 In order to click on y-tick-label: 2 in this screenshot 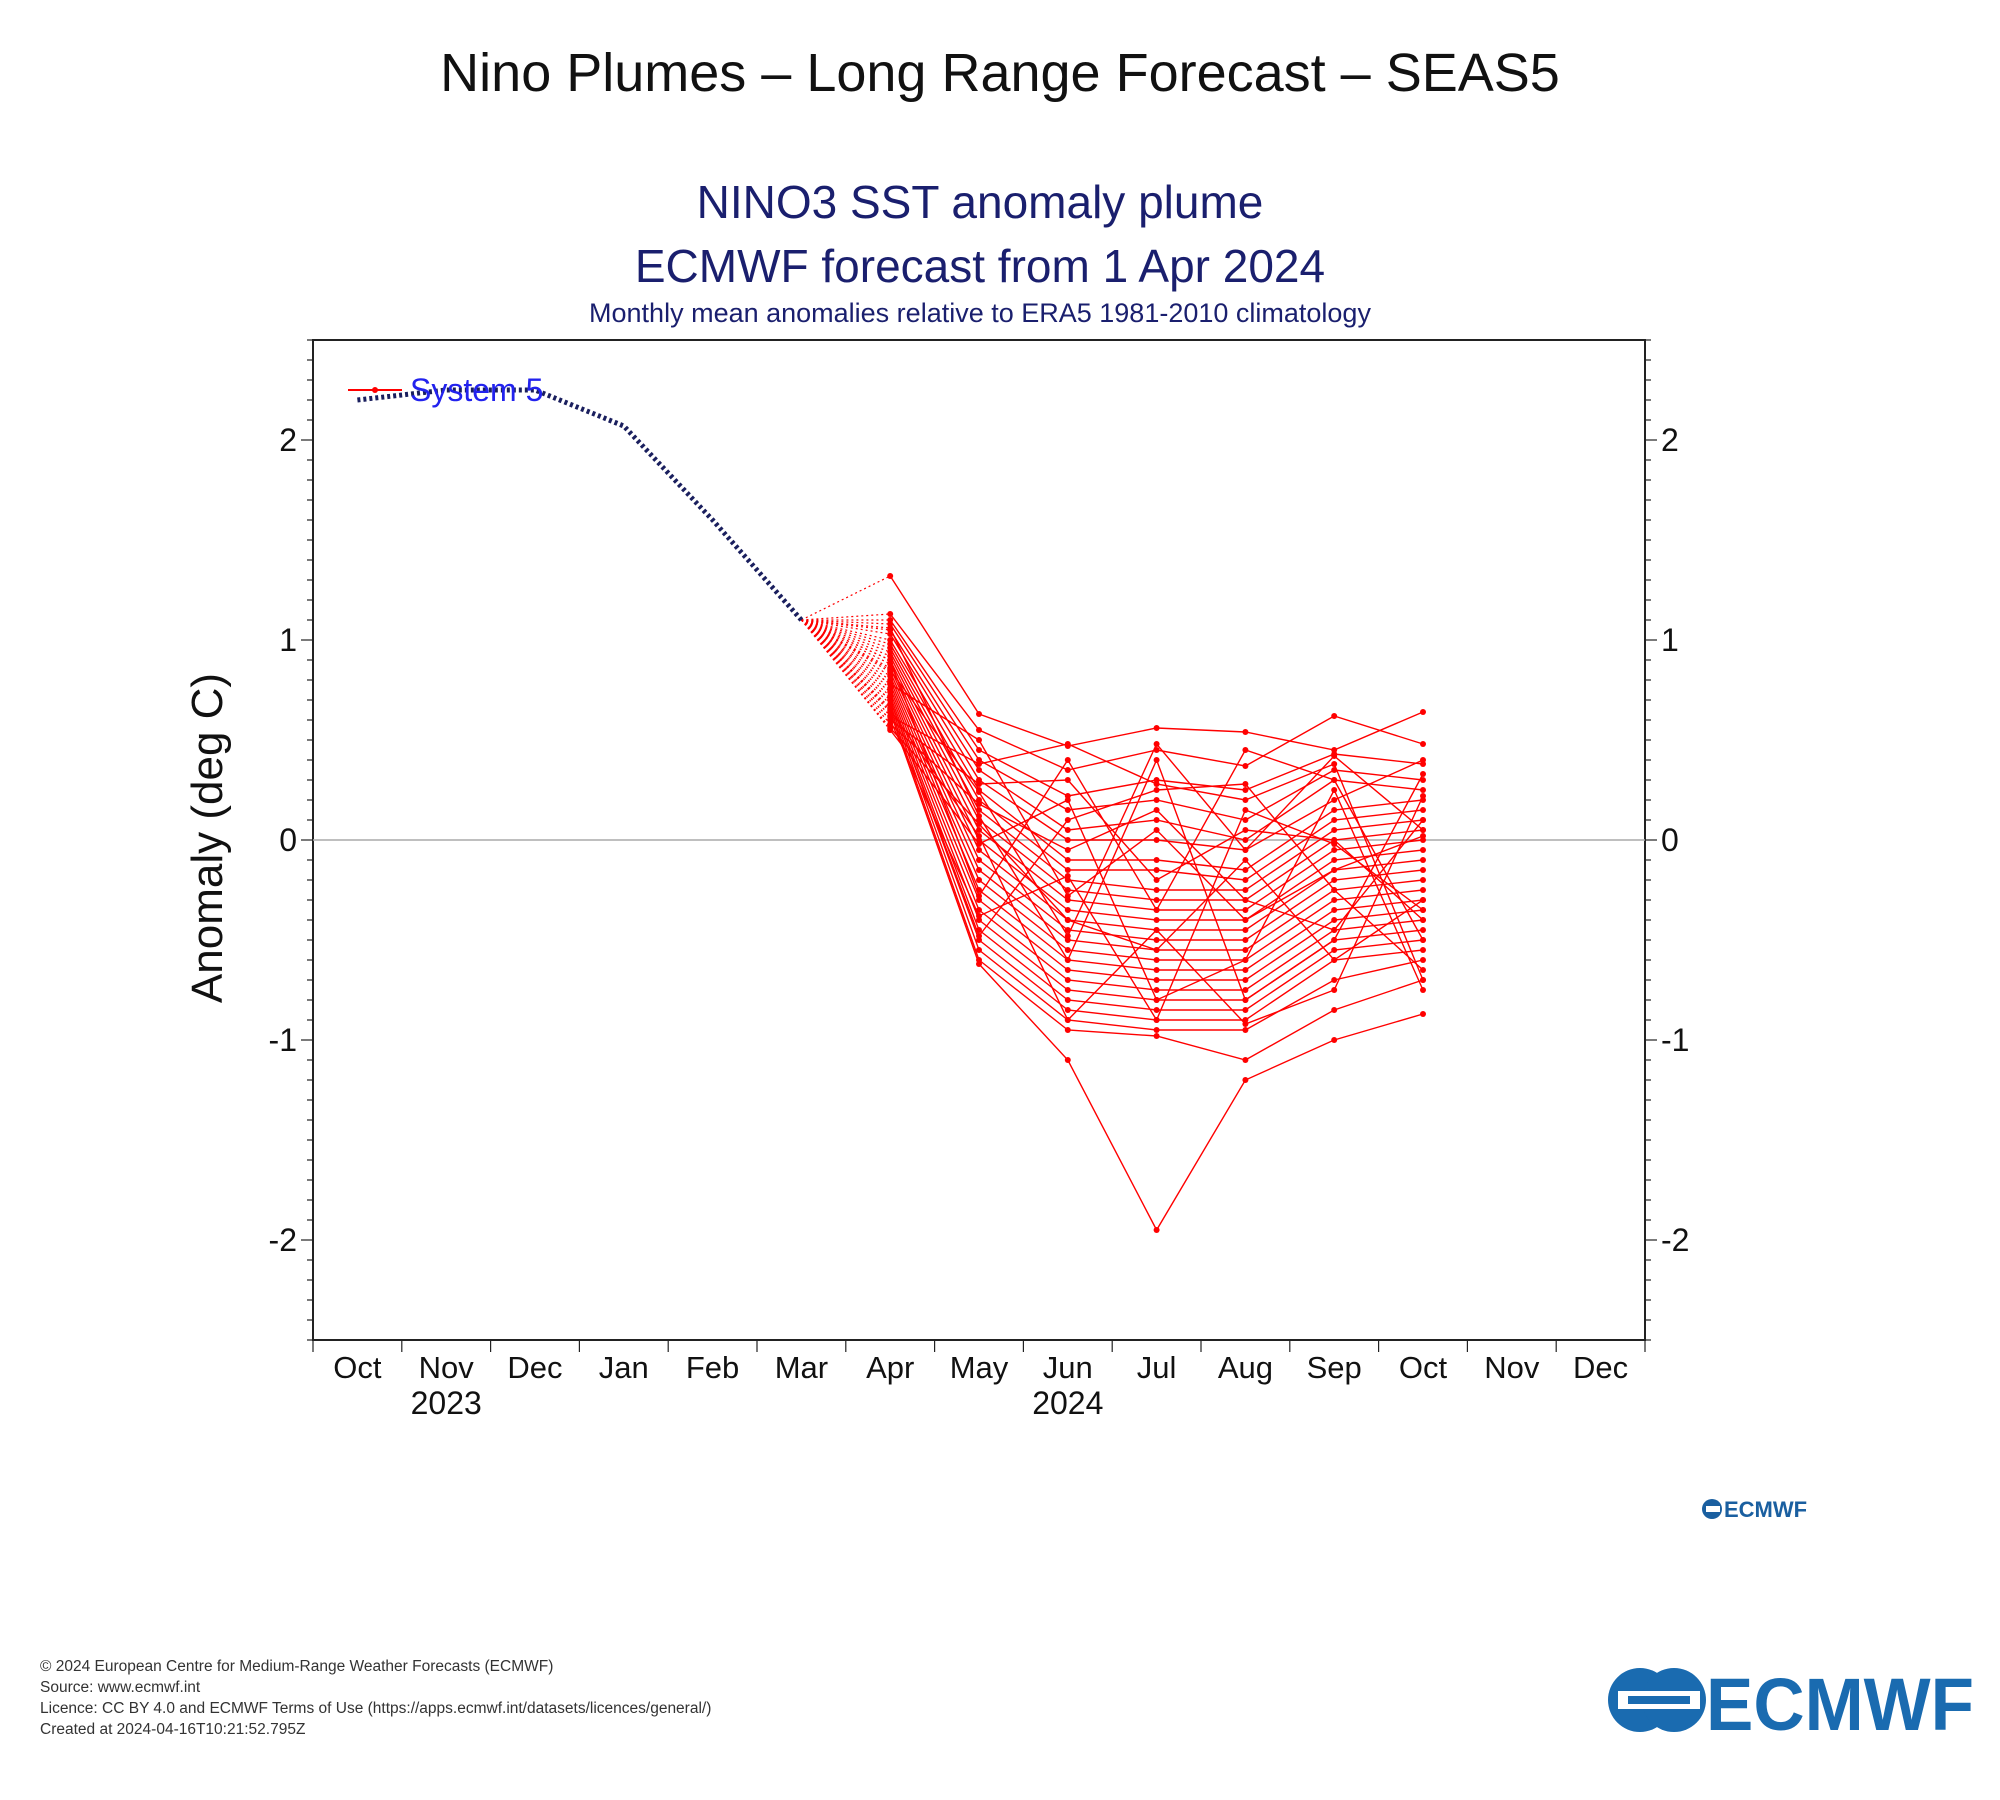, I will do `click(288, 440)`.